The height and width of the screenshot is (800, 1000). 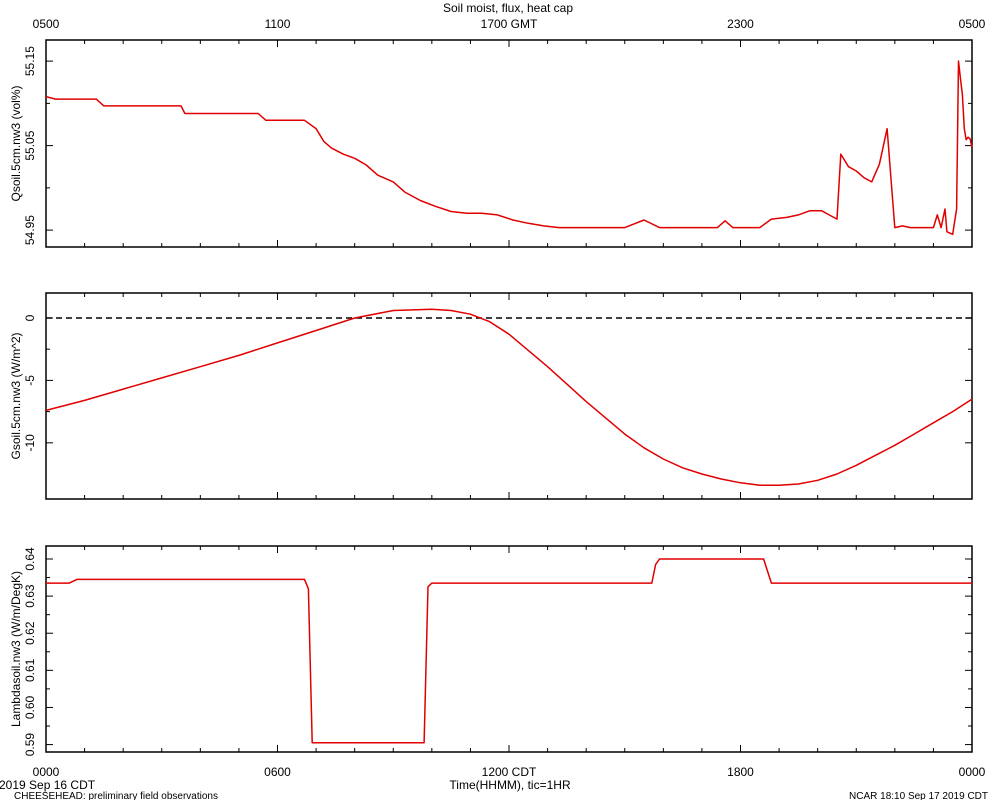 I want to click on bottom-x-tick-label: 1800, so click(x=740, y=772).